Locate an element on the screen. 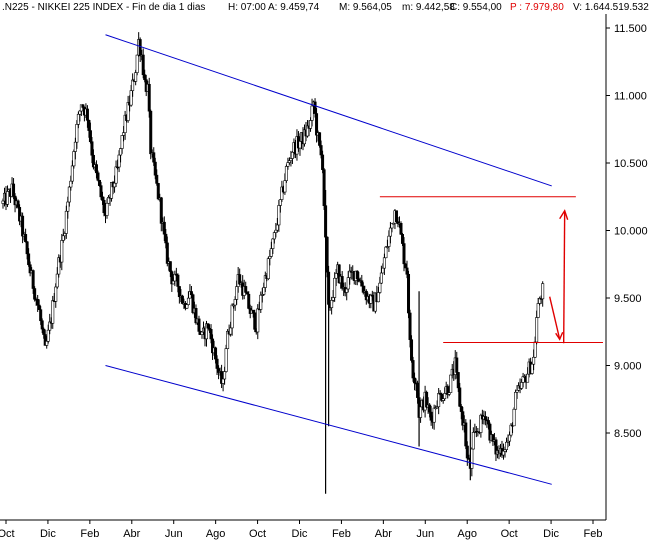  y-tick-label: 10.500 is located at coordinates (631, 164).